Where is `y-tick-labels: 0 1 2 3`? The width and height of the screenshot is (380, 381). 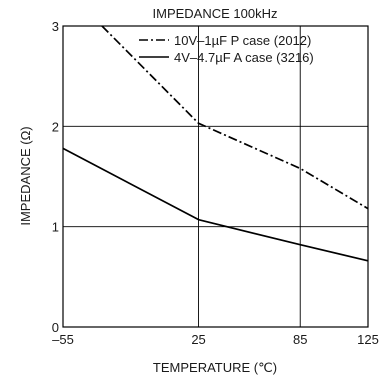
y-tick-labels: 0 1 2 3 is located at coordinates (55, 177).